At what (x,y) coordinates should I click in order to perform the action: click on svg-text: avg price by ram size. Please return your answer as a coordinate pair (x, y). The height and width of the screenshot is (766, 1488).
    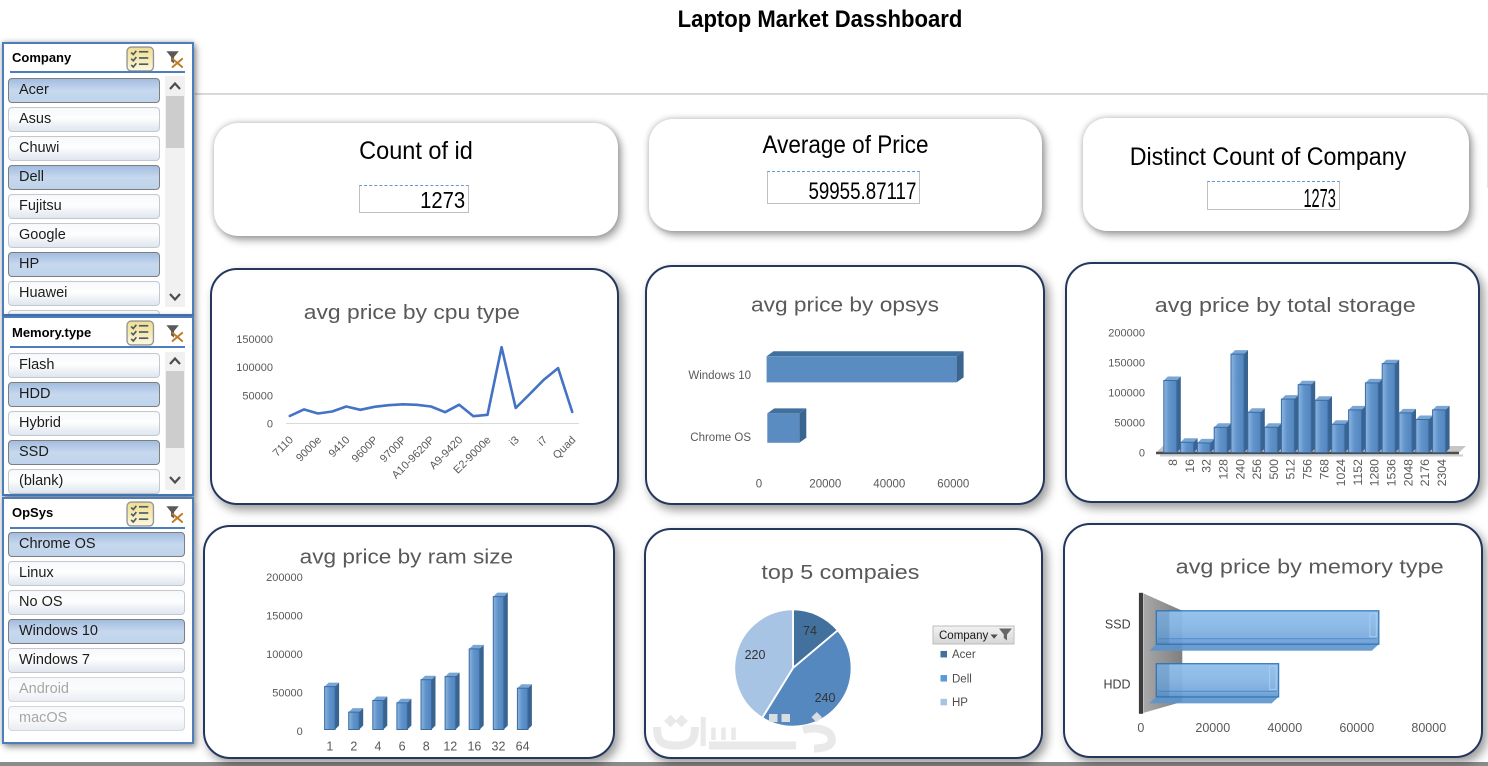
    Looking at the image, I should click on (407, 558).